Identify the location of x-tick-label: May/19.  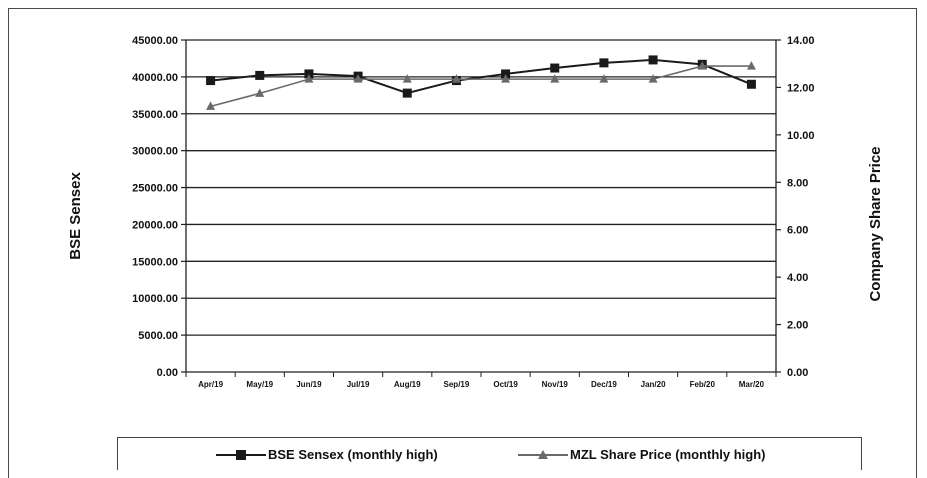
(259, 384).